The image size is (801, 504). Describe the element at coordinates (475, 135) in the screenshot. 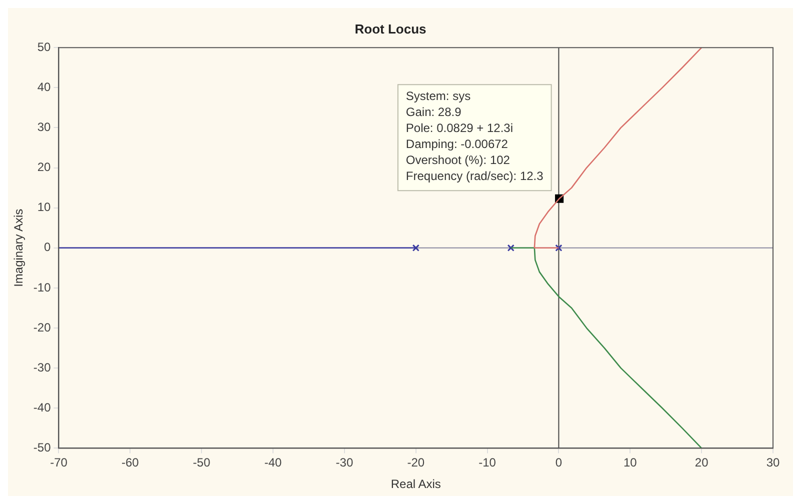

I see `annotation: System: sys Gain: 28.9 Pole: 0.0829 + 12.3i Damping: -0.00672 Overshoot (%): 102 Frequency (rad/sec): 12.3` at that location.